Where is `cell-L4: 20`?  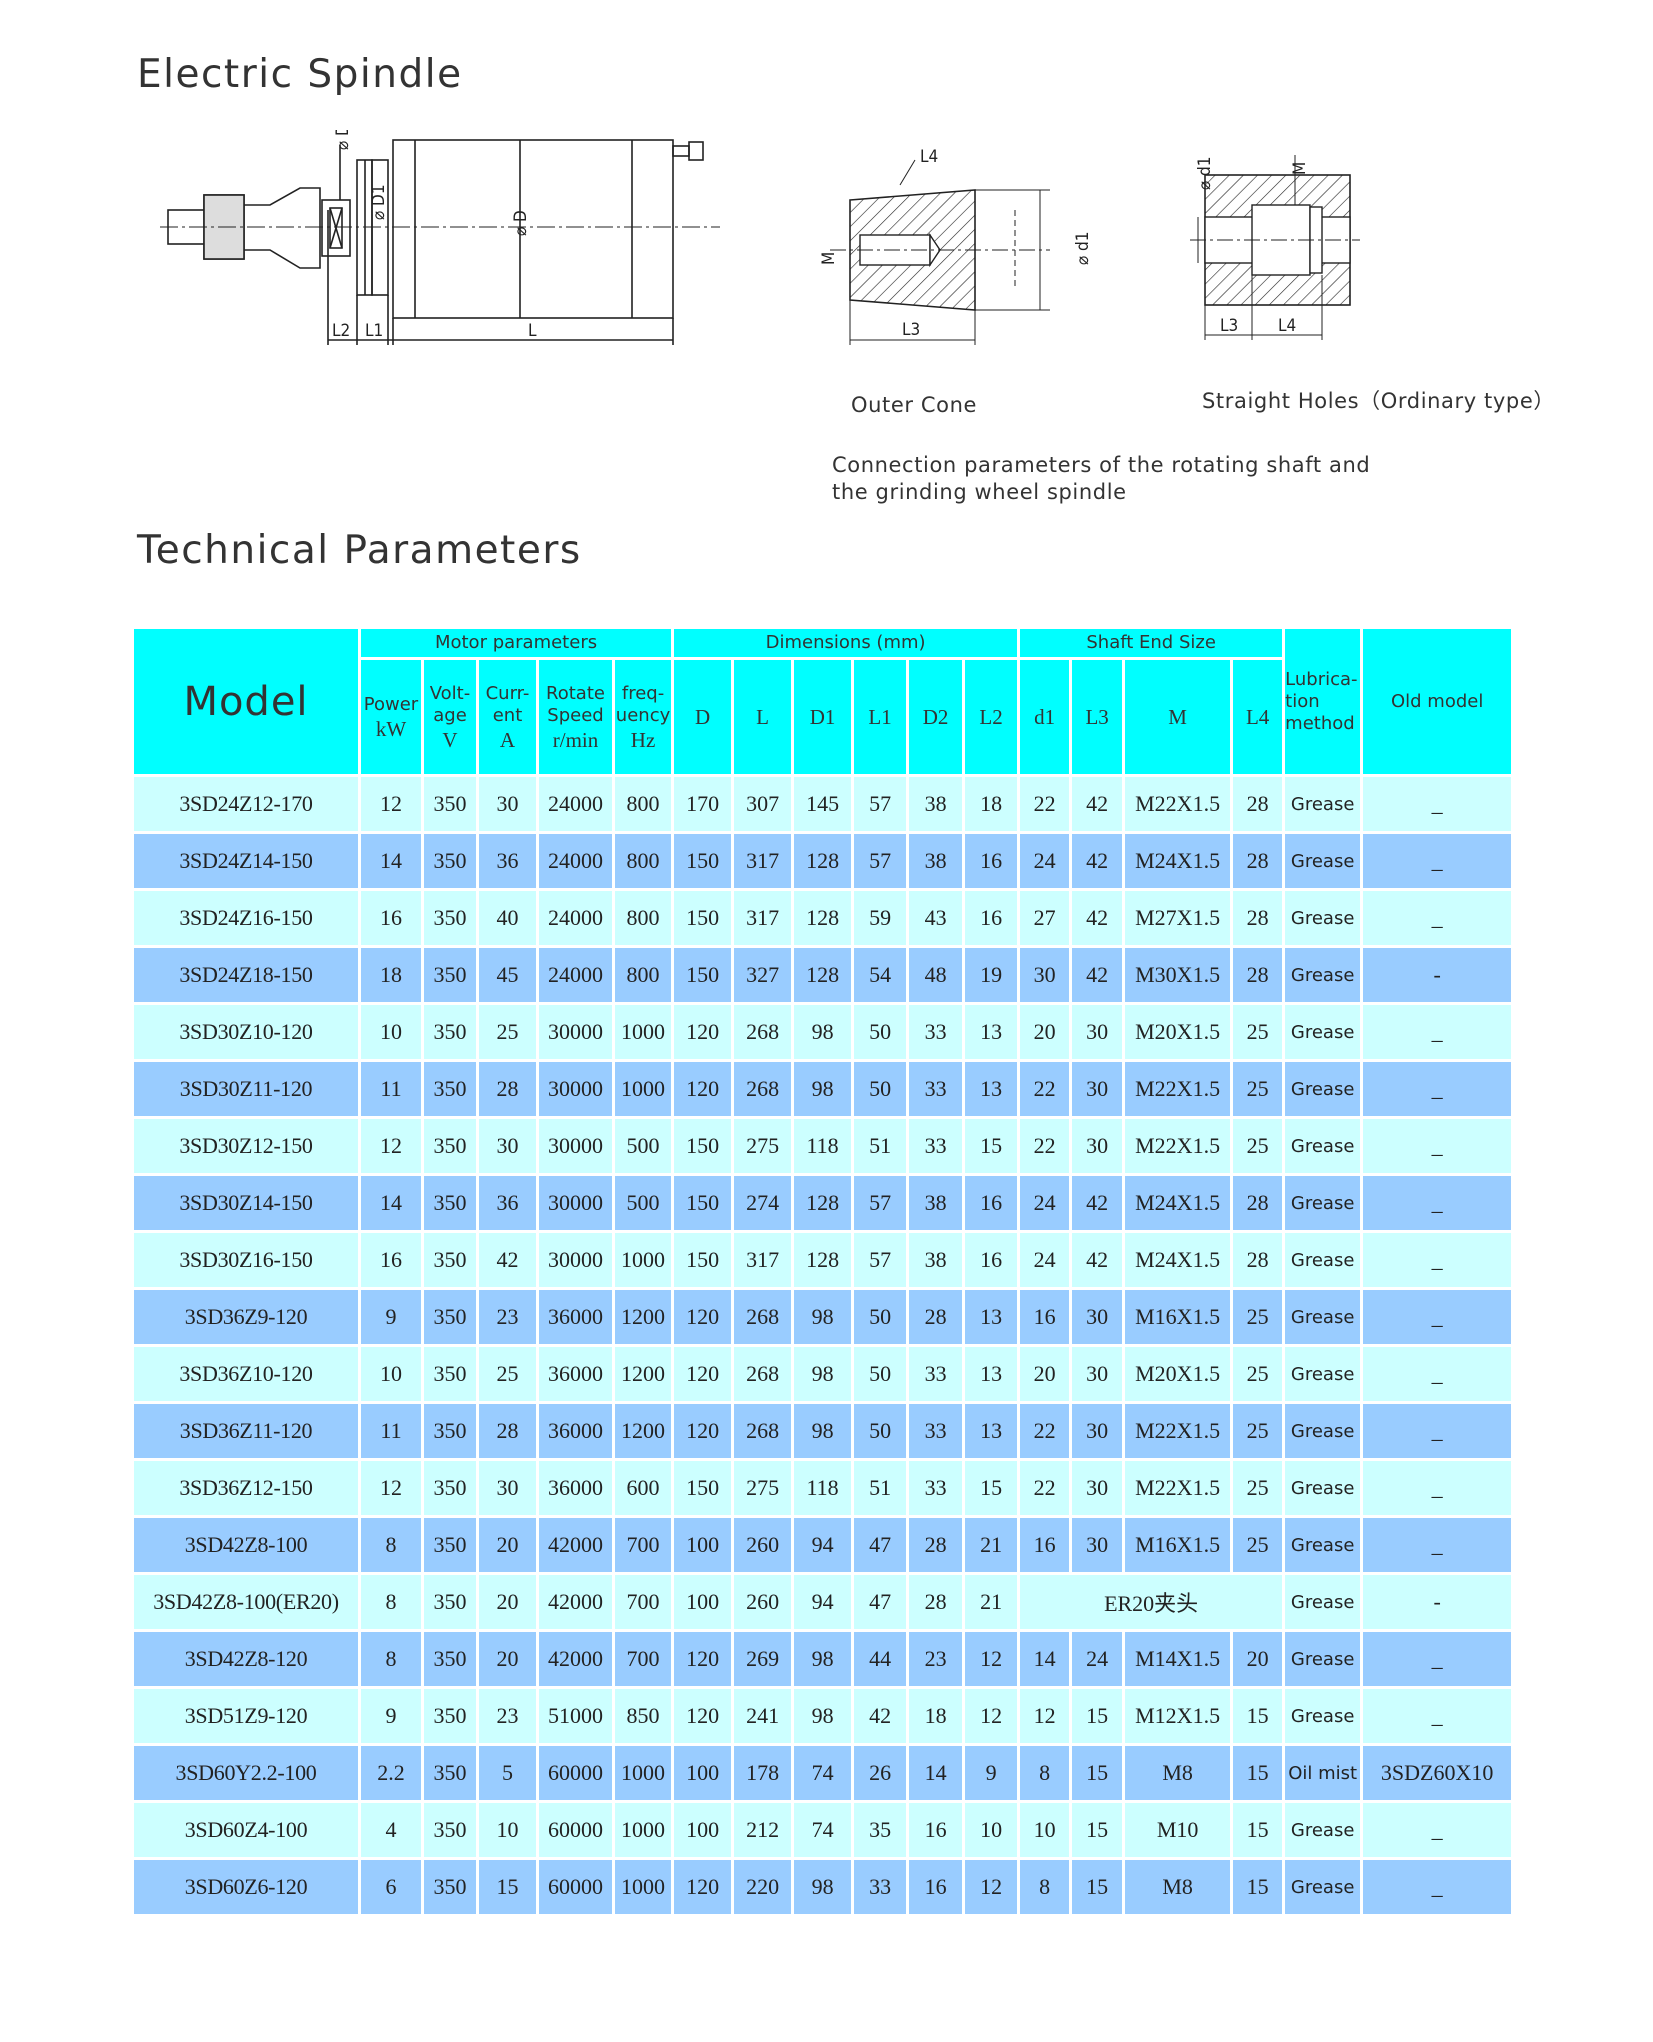 cell-L4: 20 is located at coordinates (1258, 1659).